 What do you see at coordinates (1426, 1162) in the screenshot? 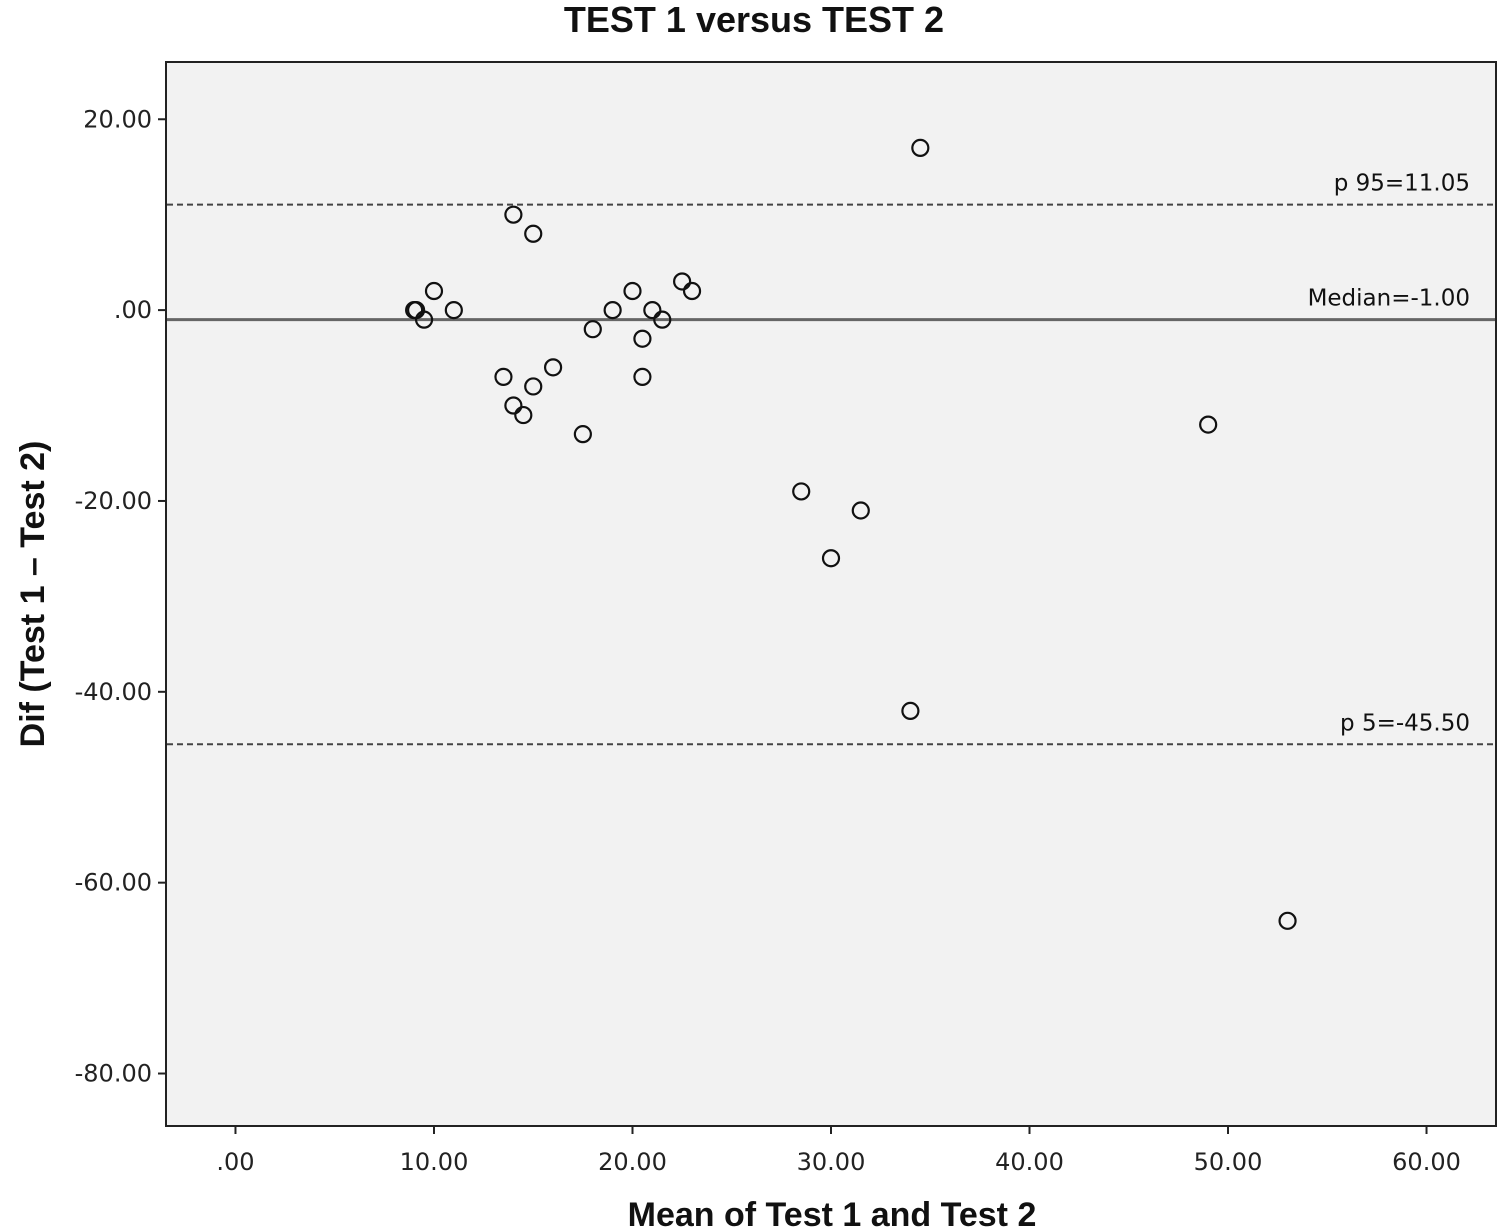
I see `x-tick-label: 60.00` at bounding box center [1426, 1162].